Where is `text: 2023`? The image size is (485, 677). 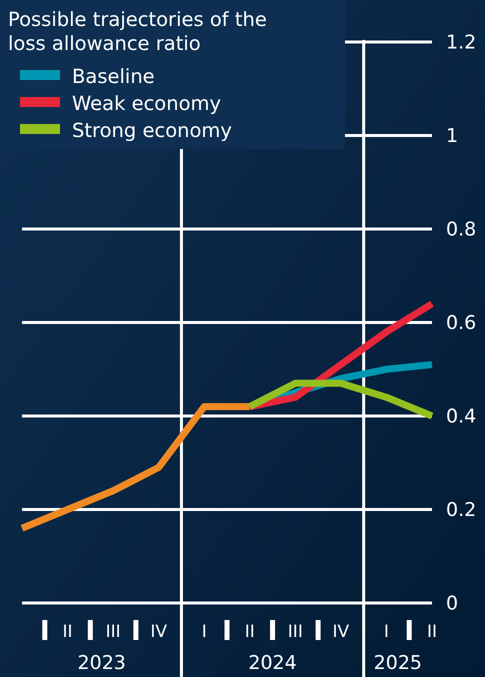
text: 2023 is located at coordinates (102, 663).